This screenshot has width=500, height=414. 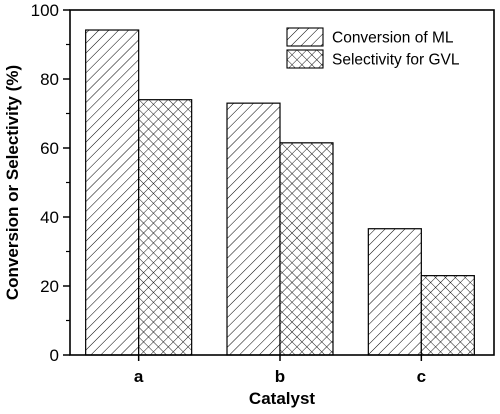 What do you see at coordinates (45, 10) in the screenshot?
I see `y-tick-label-100: 100` at bounding box center [45, 10].